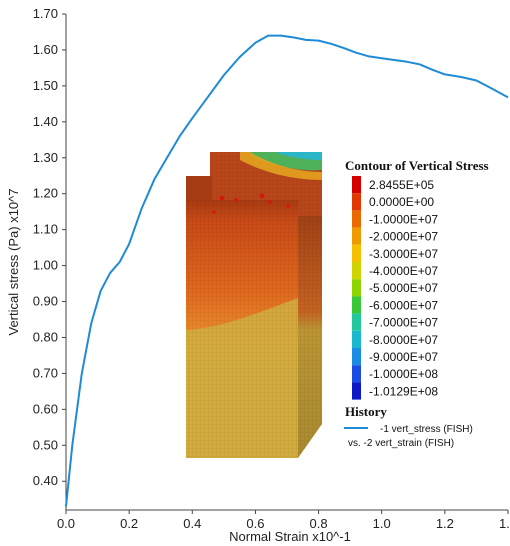 The height and width of the screenshot is (546, 510). Describe the element at coordinates (403, 323) in the screenshot. I see `contour-level-label: -7.0000E+07` at that location.